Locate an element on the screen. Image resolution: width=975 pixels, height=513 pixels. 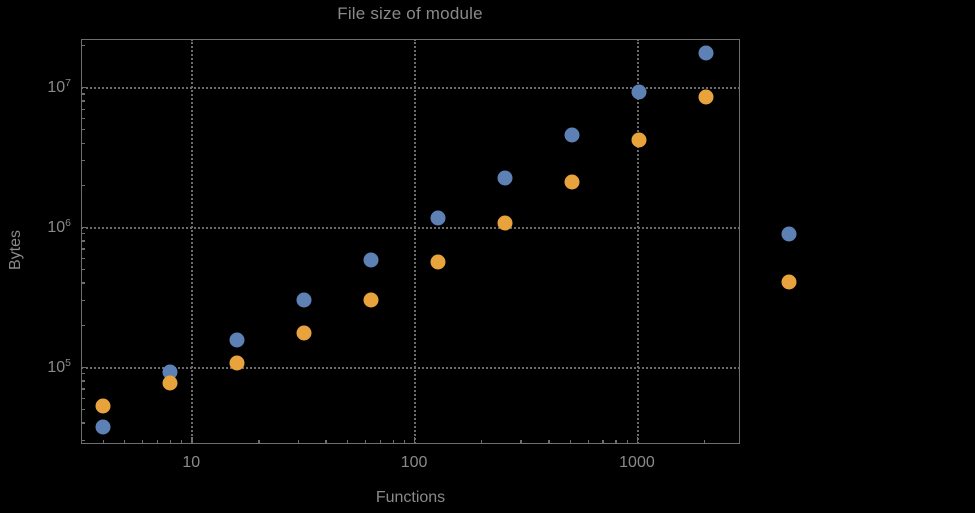
x-axis-title: Functions is located at coordinates (410, 497).